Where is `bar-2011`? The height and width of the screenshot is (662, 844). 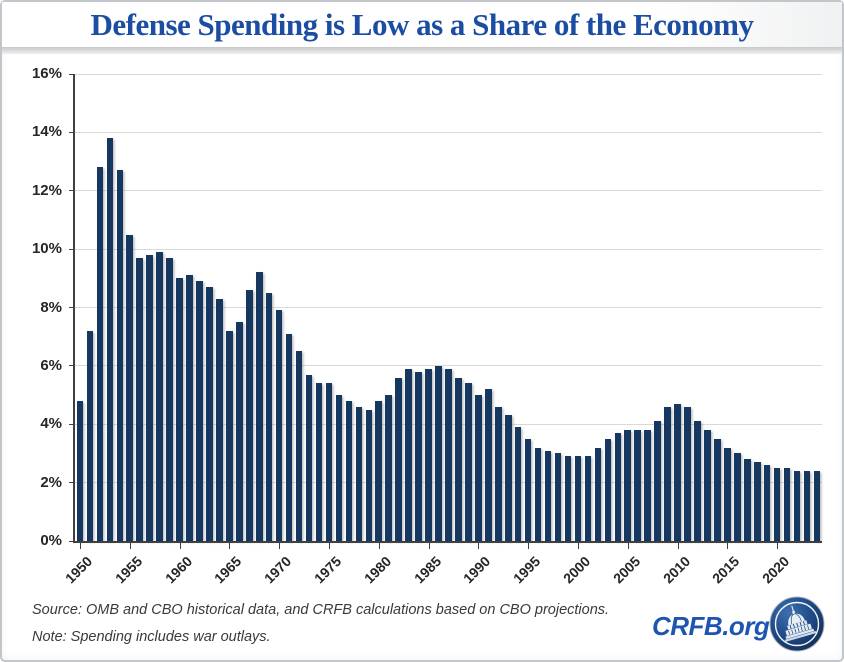
bar-2011 is located at coordinates (687, 473).